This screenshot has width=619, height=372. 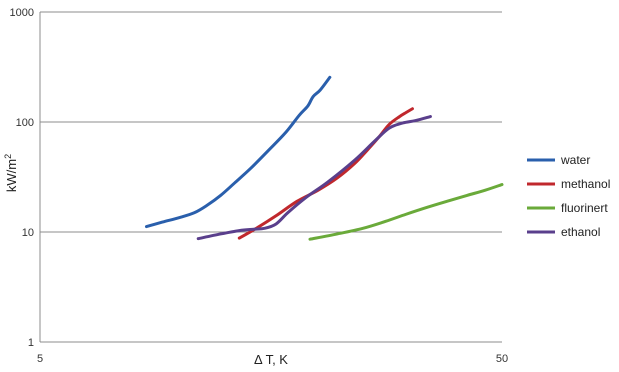 What do you see at coordinates (406, 212) in the screenshot?
I see `series-line-fluorinert` at bounding box center [406, 212].